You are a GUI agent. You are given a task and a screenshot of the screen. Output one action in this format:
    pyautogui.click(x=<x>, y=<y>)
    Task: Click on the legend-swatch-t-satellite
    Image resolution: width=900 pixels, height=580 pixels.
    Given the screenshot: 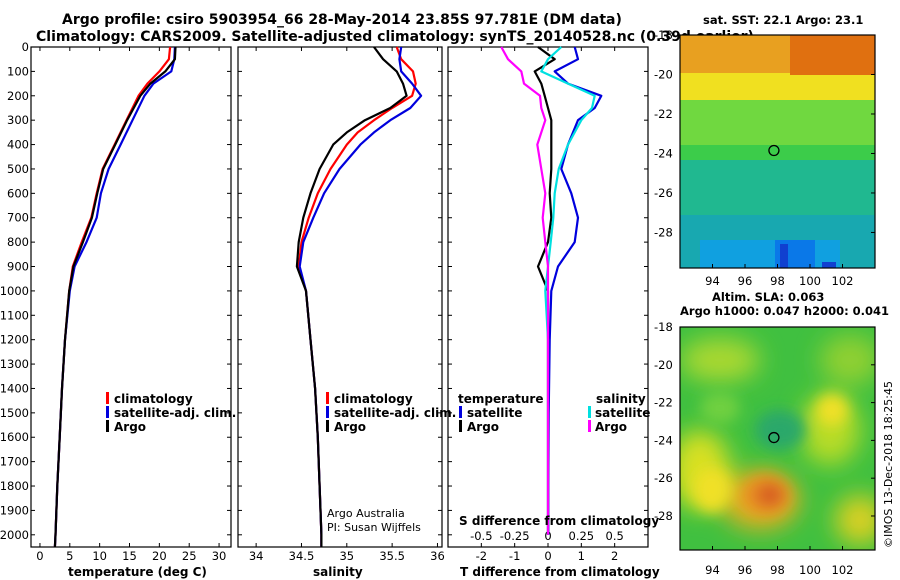 What is the action you would take?
    pyautogui.click(x=460, y=412)
    